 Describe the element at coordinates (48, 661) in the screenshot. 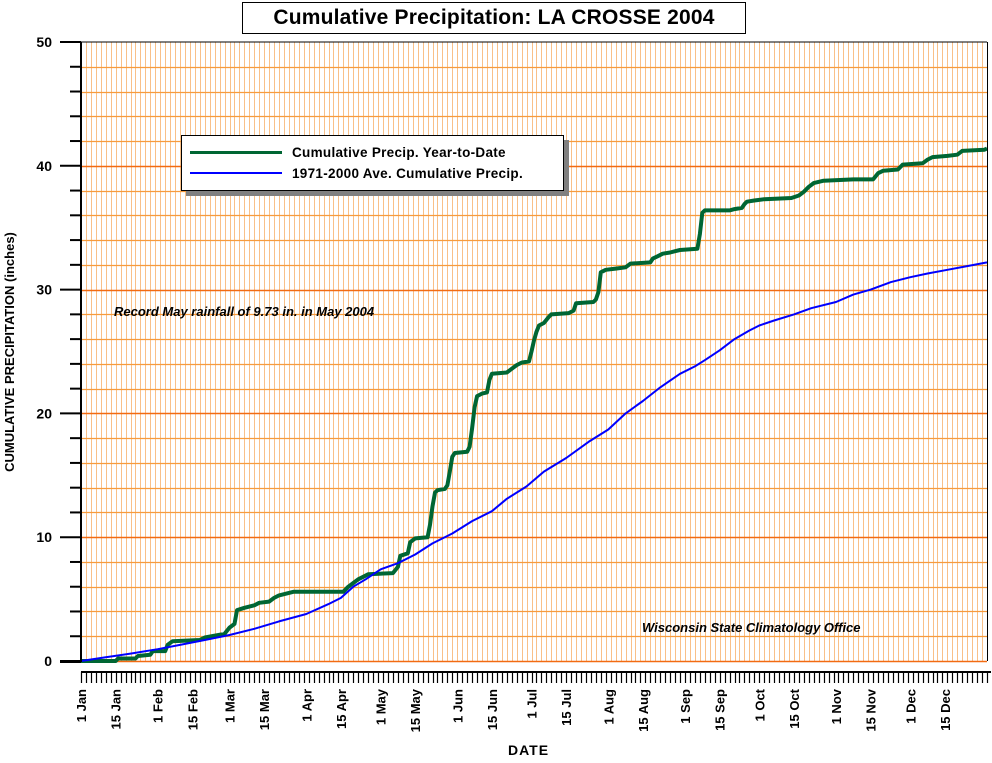

I see `y-tick-label: 0` at that location.